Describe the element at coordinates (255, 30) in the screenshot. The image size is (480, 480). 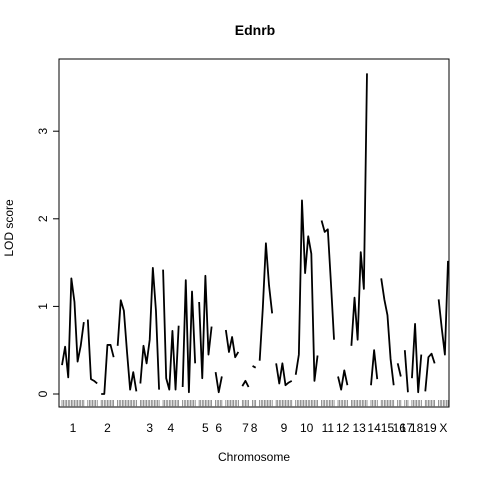
I see `chart-title: Ednrb` at that location.